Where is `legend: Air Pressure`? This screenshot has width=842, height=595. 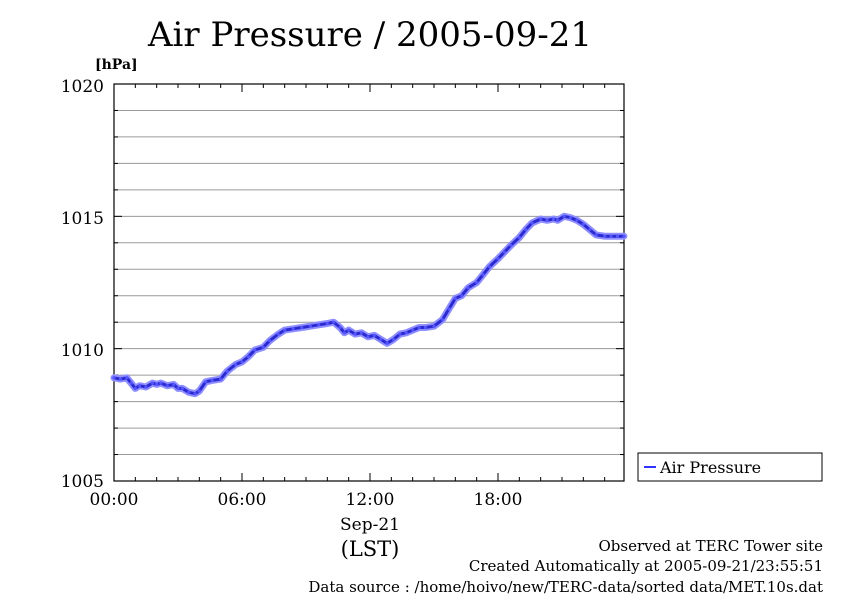
legend: Air Pressure is located at coordinates (730, 467).